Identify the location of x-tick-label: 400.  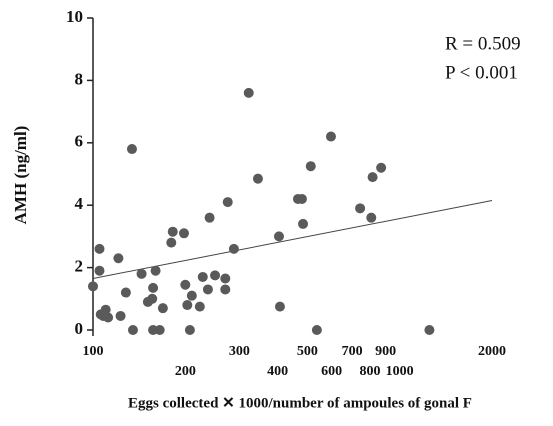
(277, 371).